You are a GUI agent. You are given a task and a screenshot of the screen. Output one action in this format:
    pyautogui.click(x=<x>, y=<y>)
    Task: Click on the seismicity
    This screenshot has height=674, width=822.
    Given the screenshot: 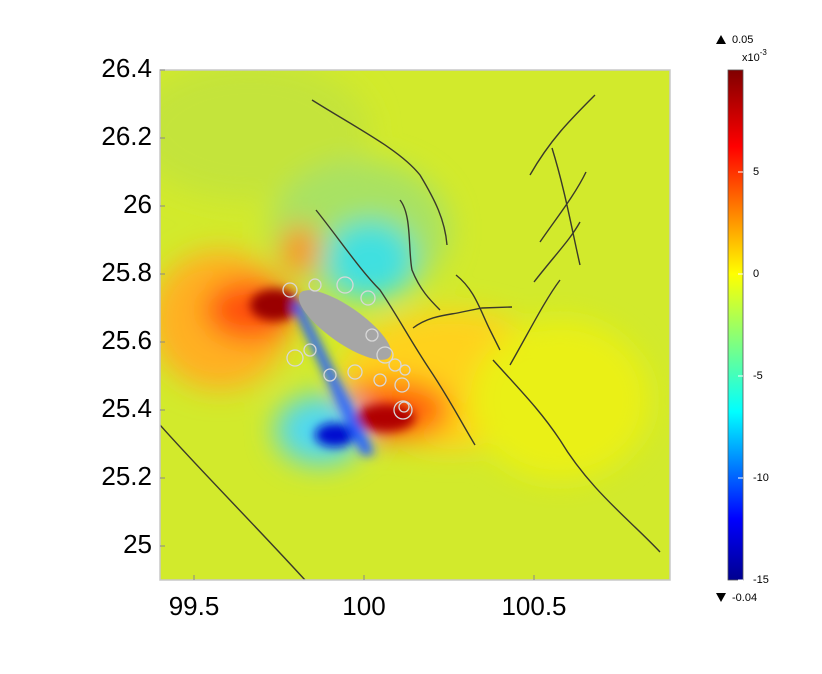 What is the action you would take?
    pyautogui.click(x=347, y=348)
    